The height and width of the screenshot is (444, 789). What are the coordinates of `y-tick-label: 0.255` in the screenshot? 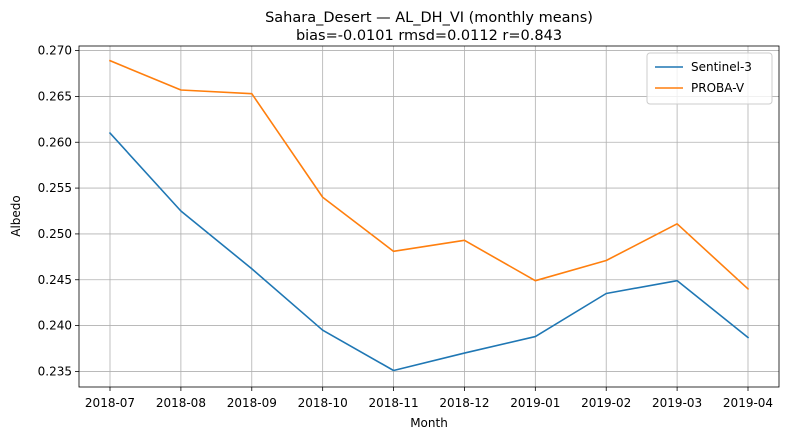 It's located at (55, 188).